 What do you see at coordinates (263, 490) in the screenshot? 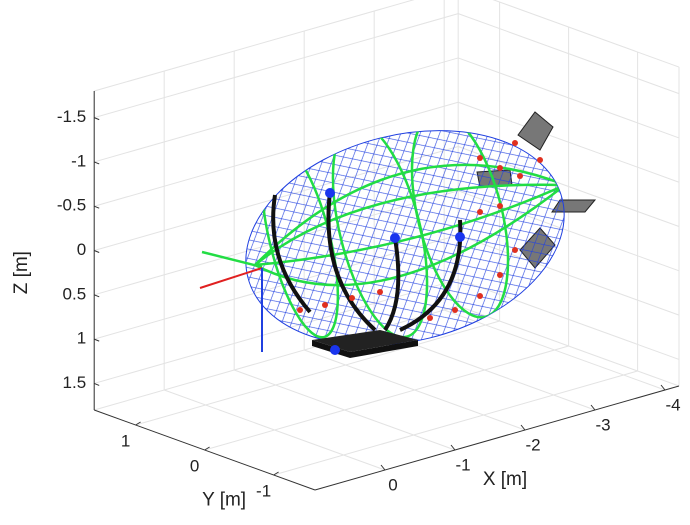
I see `y-tick-label: -1` at bounding box center [263, 490].